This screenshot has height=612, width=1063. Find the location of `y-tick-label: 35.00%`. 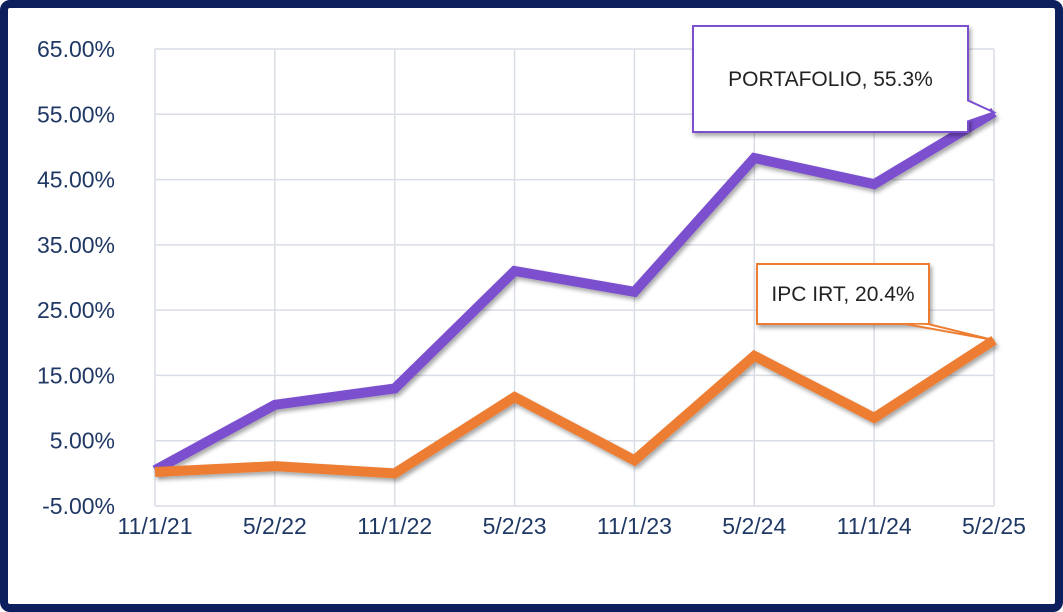

y-tick-label: 35.00% is located at coordinates (76, 245).